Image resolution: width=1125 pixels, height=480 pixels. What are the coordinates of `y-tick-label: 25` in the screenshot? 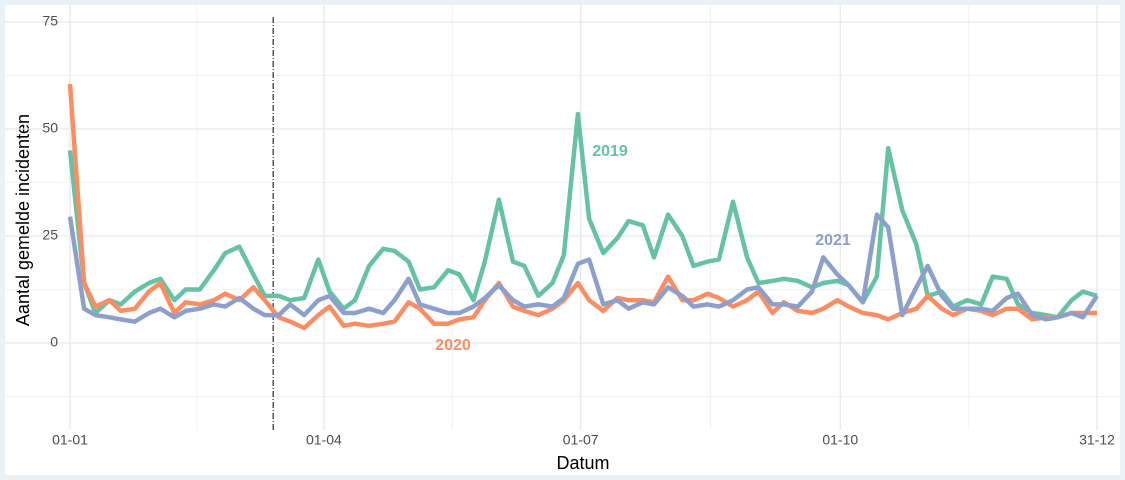 It's located at (50, 235).